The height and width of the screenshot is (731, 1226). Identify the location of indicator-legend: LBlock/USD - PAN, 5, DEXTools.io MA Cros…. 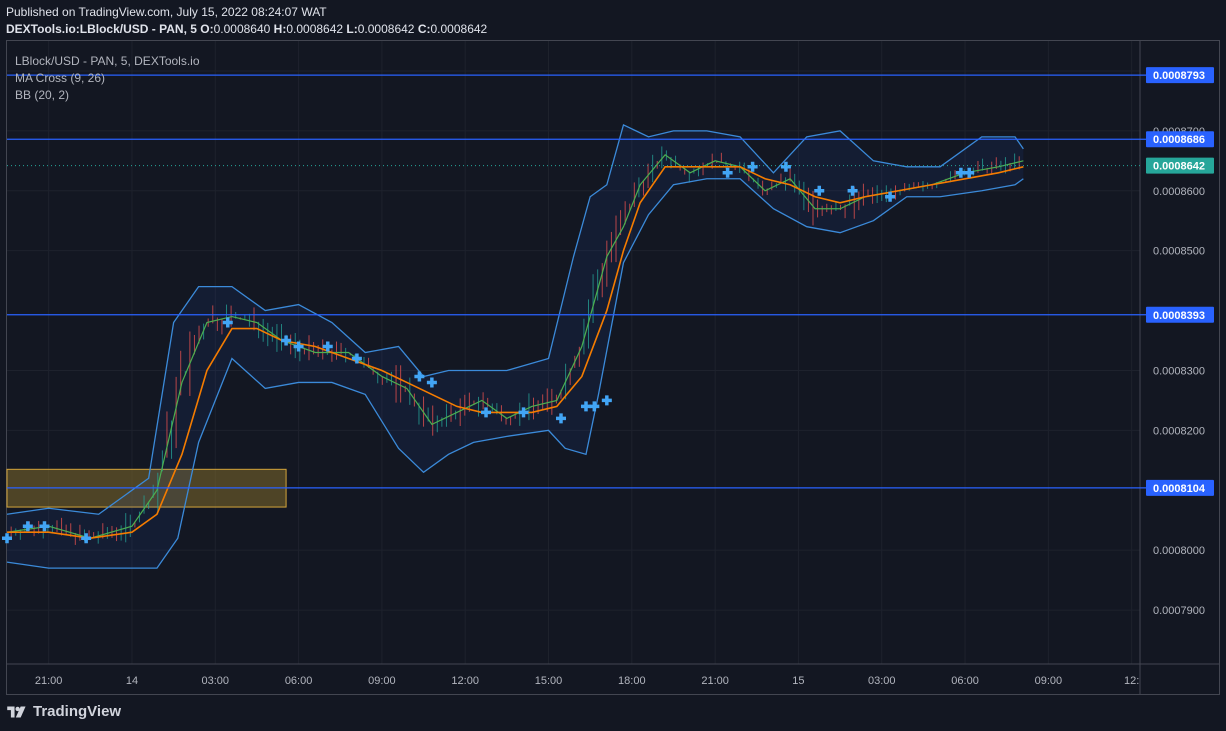
(107, 78).